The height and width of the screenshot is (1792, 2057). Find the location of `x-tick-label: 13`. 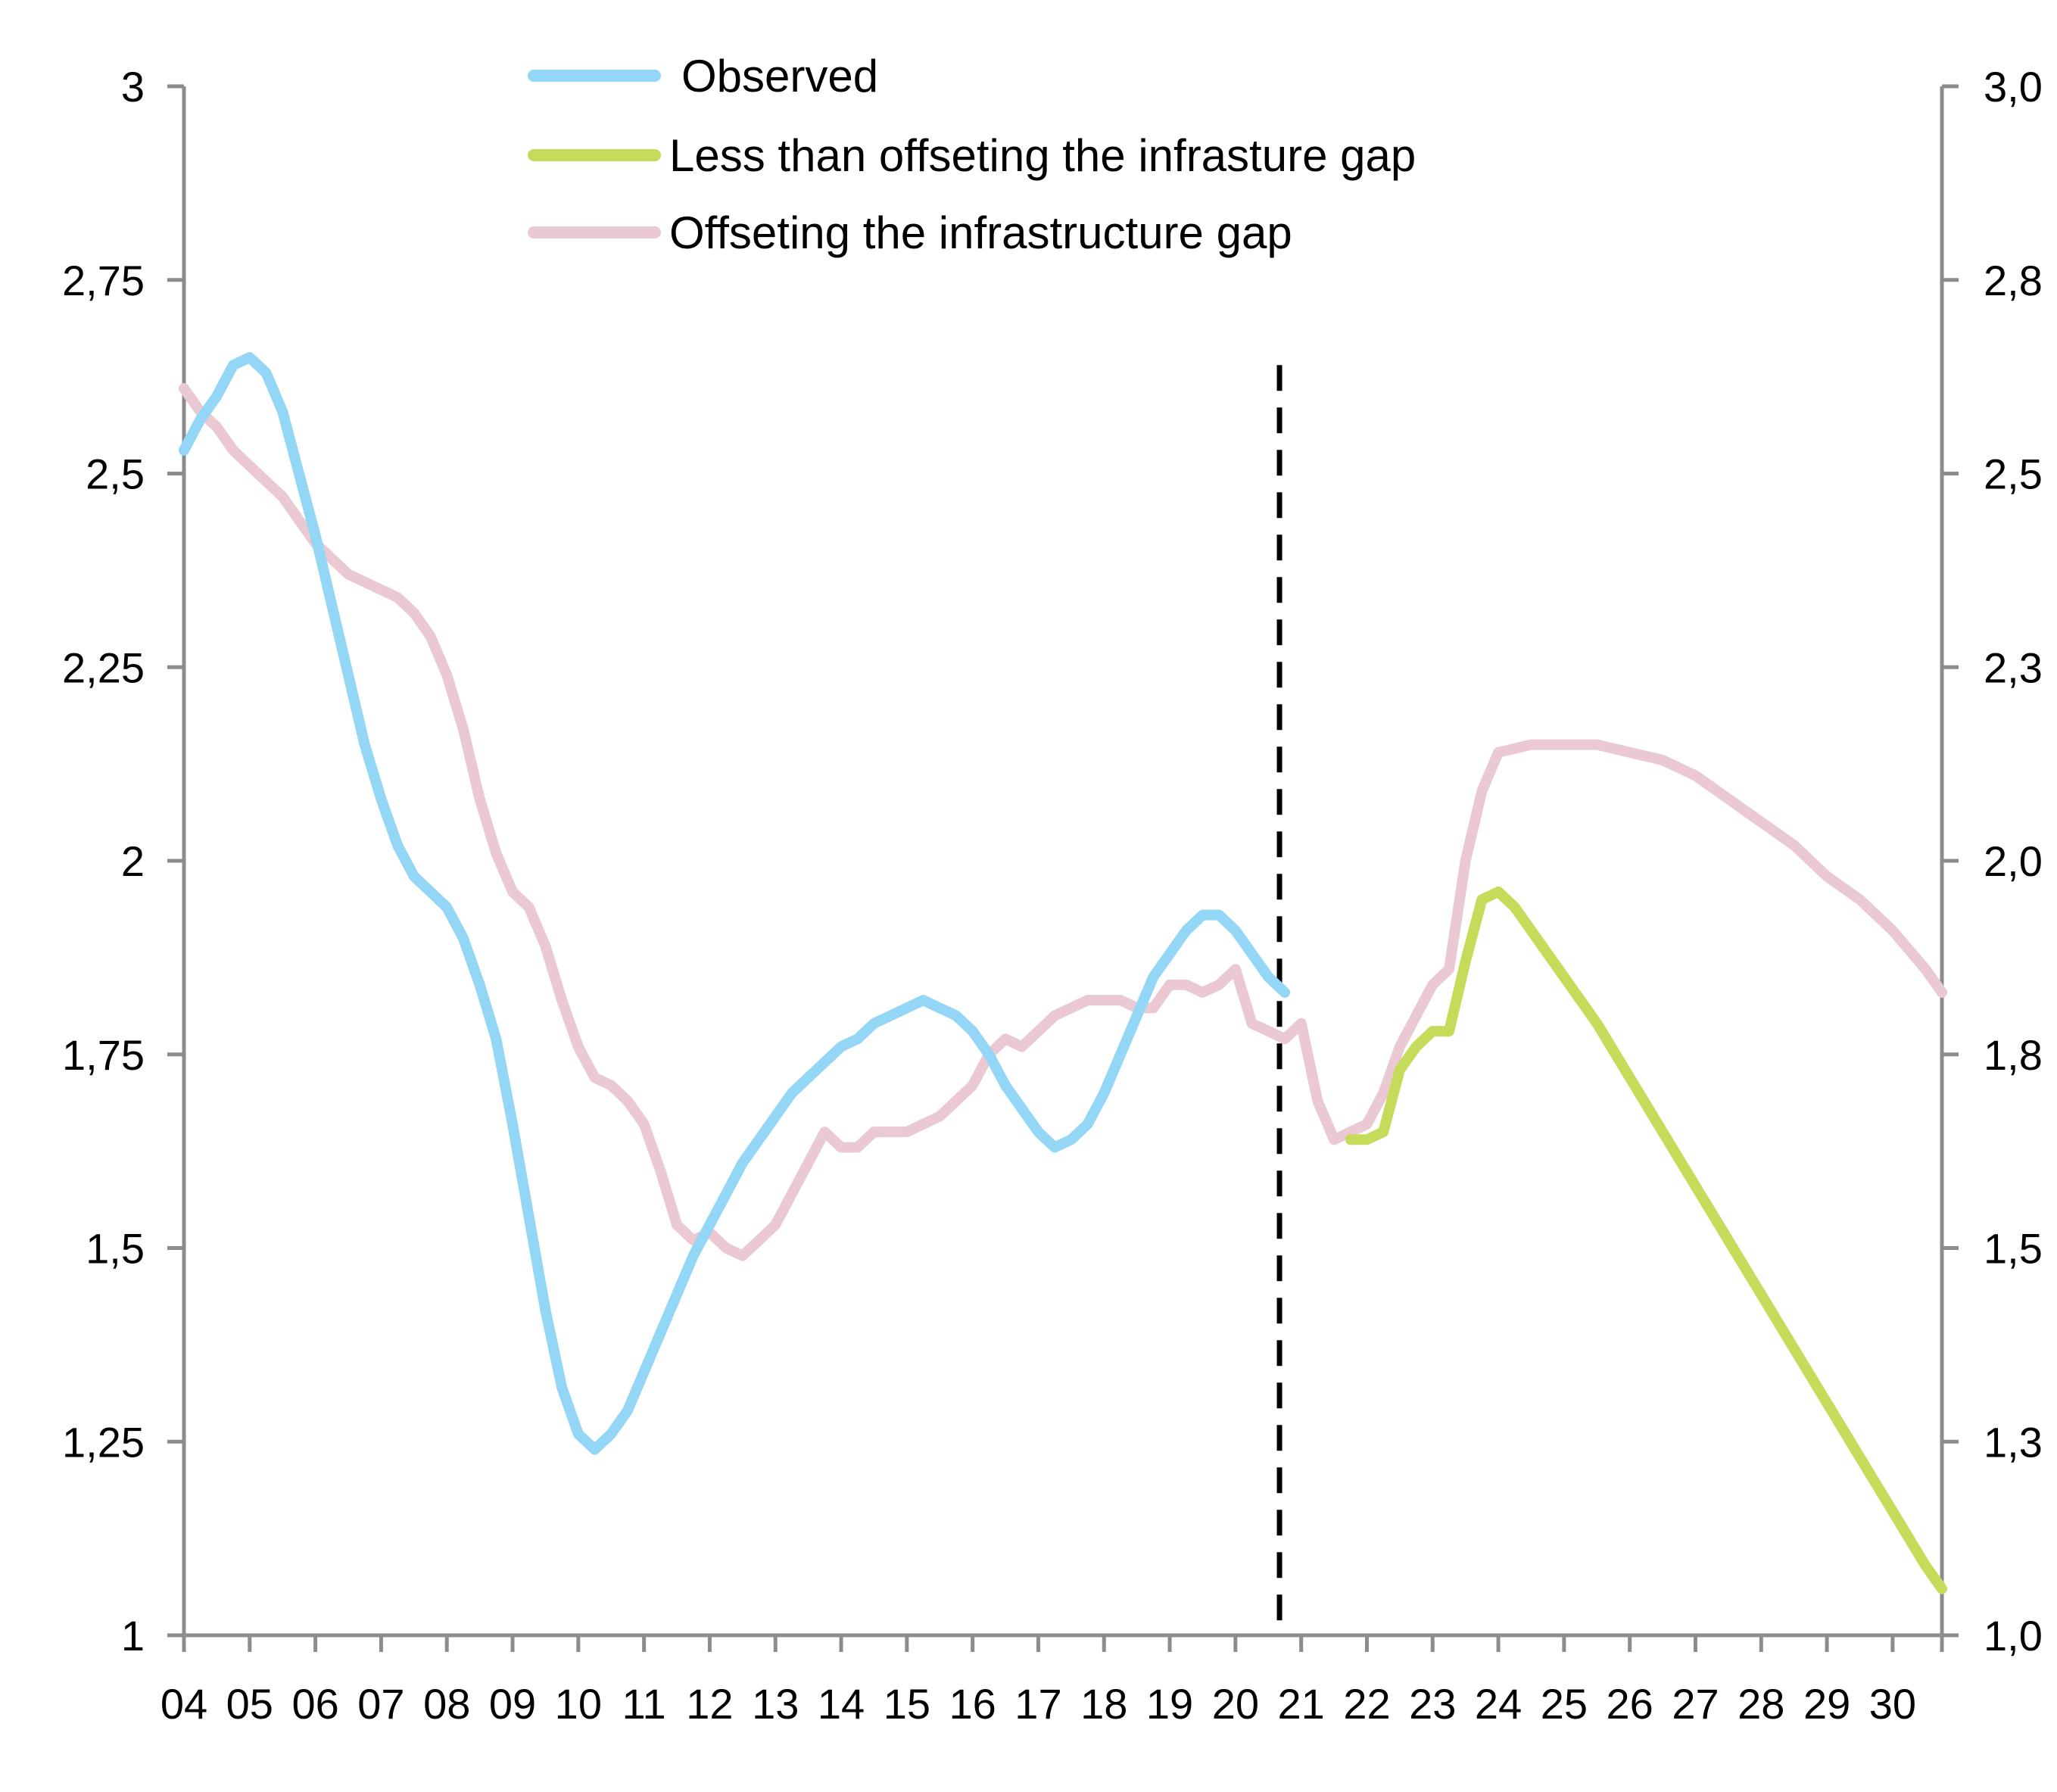

x-tick-label: 13 is located at coordinates (775, 1704).